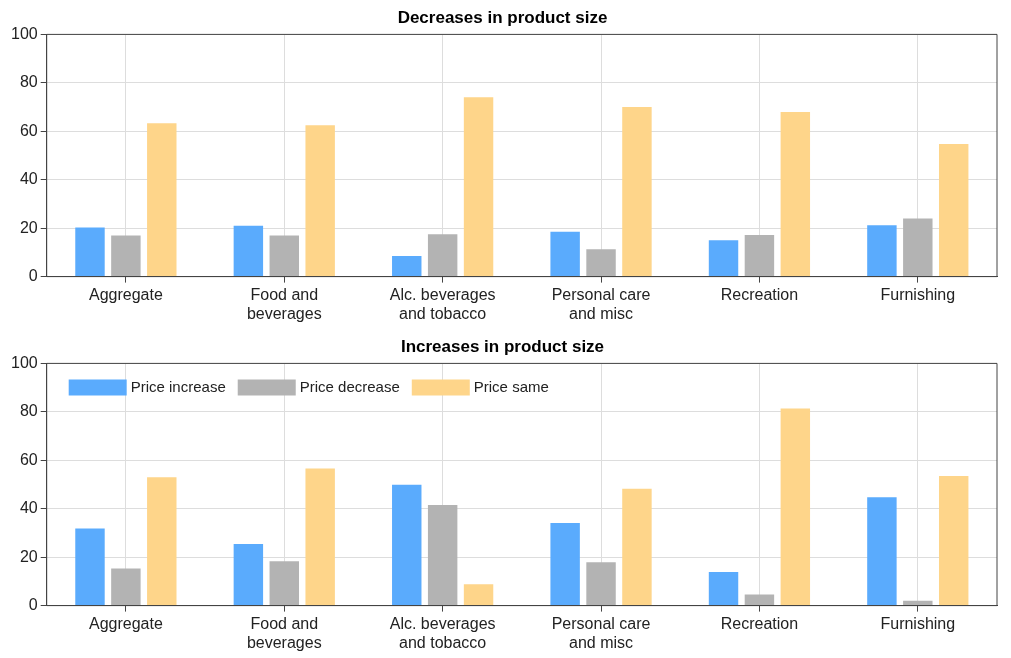  What do you see at coordinates (178, 386) in the screenshot?
I see `legend-label: Price increase` at bounding box center [178, 386].